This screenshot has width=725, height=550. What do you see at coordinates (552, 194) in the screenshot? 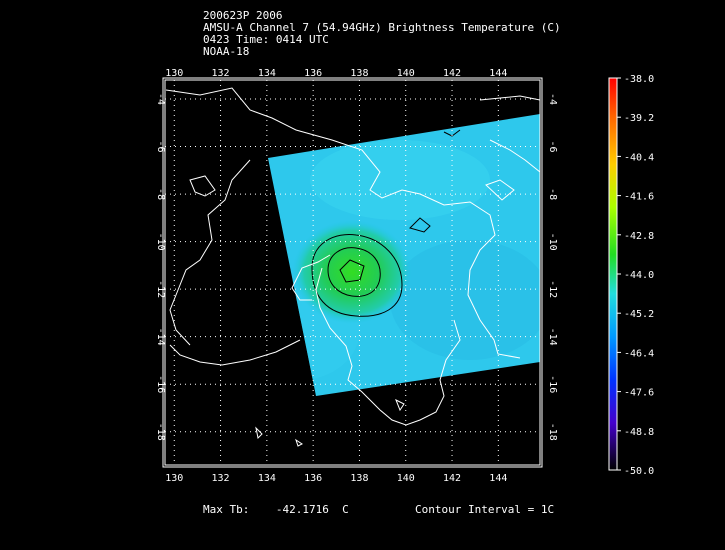
I see `lat-tick-label-right: -8` at bounding box center [552, 194].